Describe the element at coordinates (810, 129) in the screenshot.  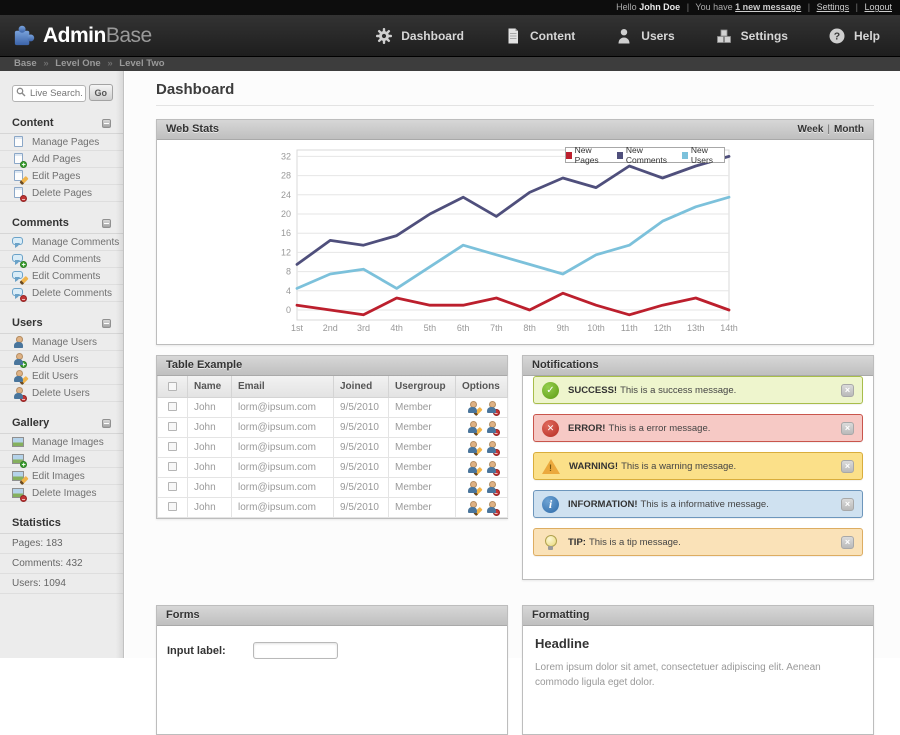
I see `range-week-link: Week` at that location.